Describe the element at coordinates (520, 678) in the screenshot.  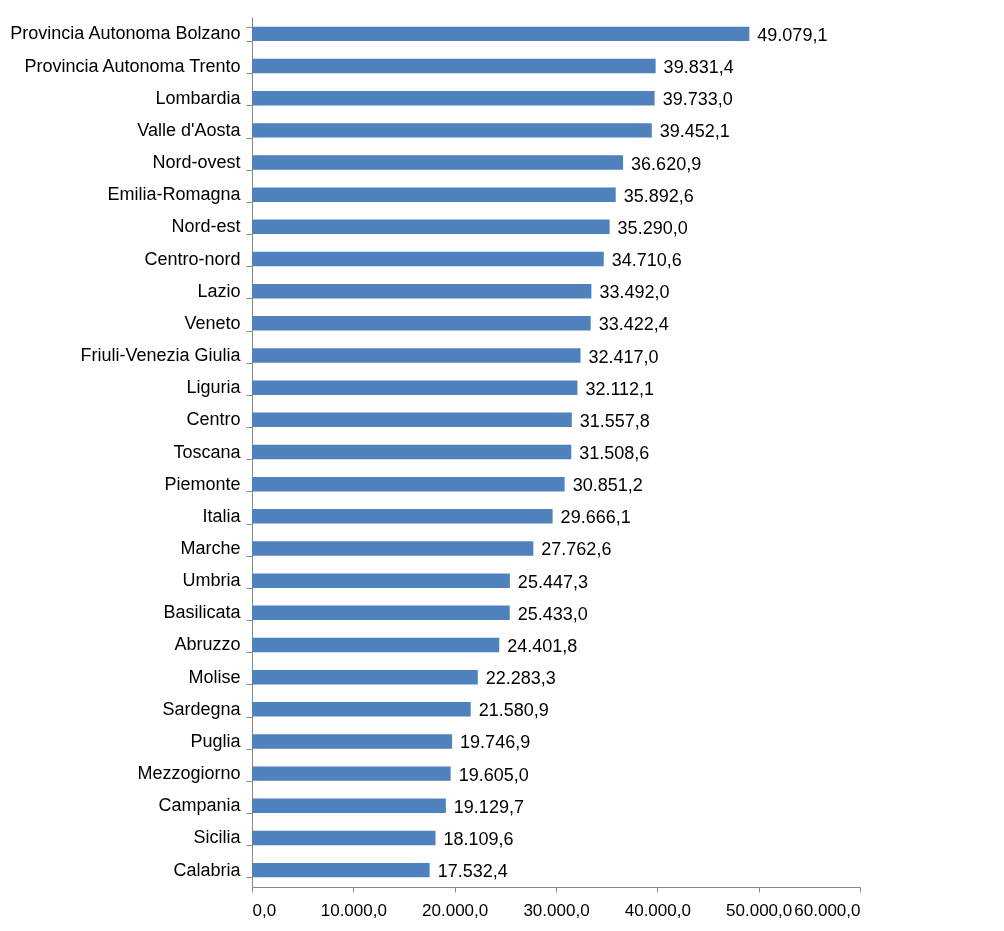
I see `data-label: 22.283,3` at that location.